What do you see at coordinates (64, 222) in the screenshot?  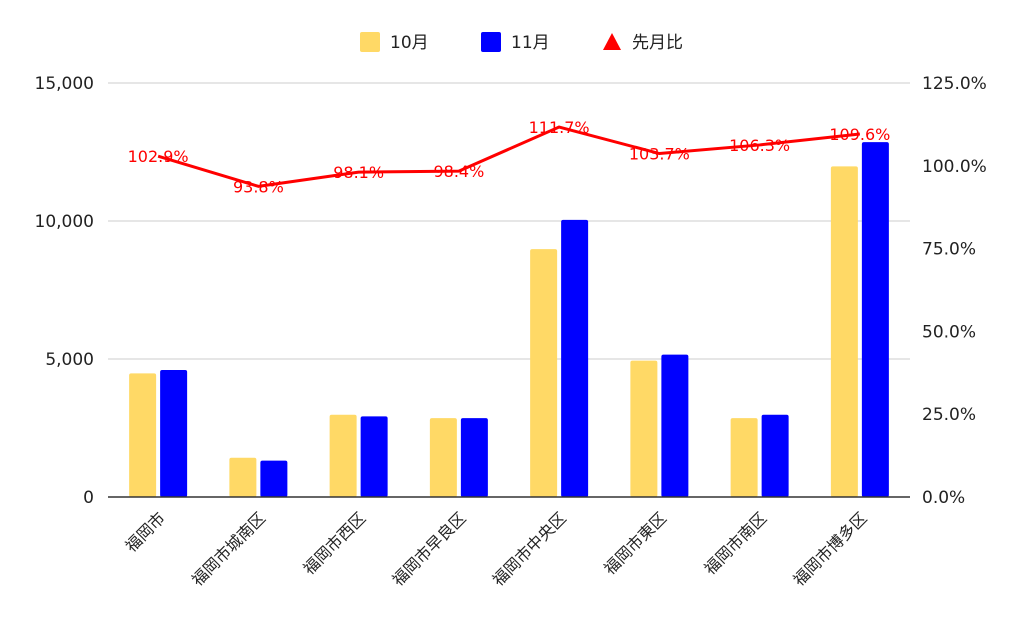 I see `y-left-tick-label: 10,000` at bounding box center [64, 222].